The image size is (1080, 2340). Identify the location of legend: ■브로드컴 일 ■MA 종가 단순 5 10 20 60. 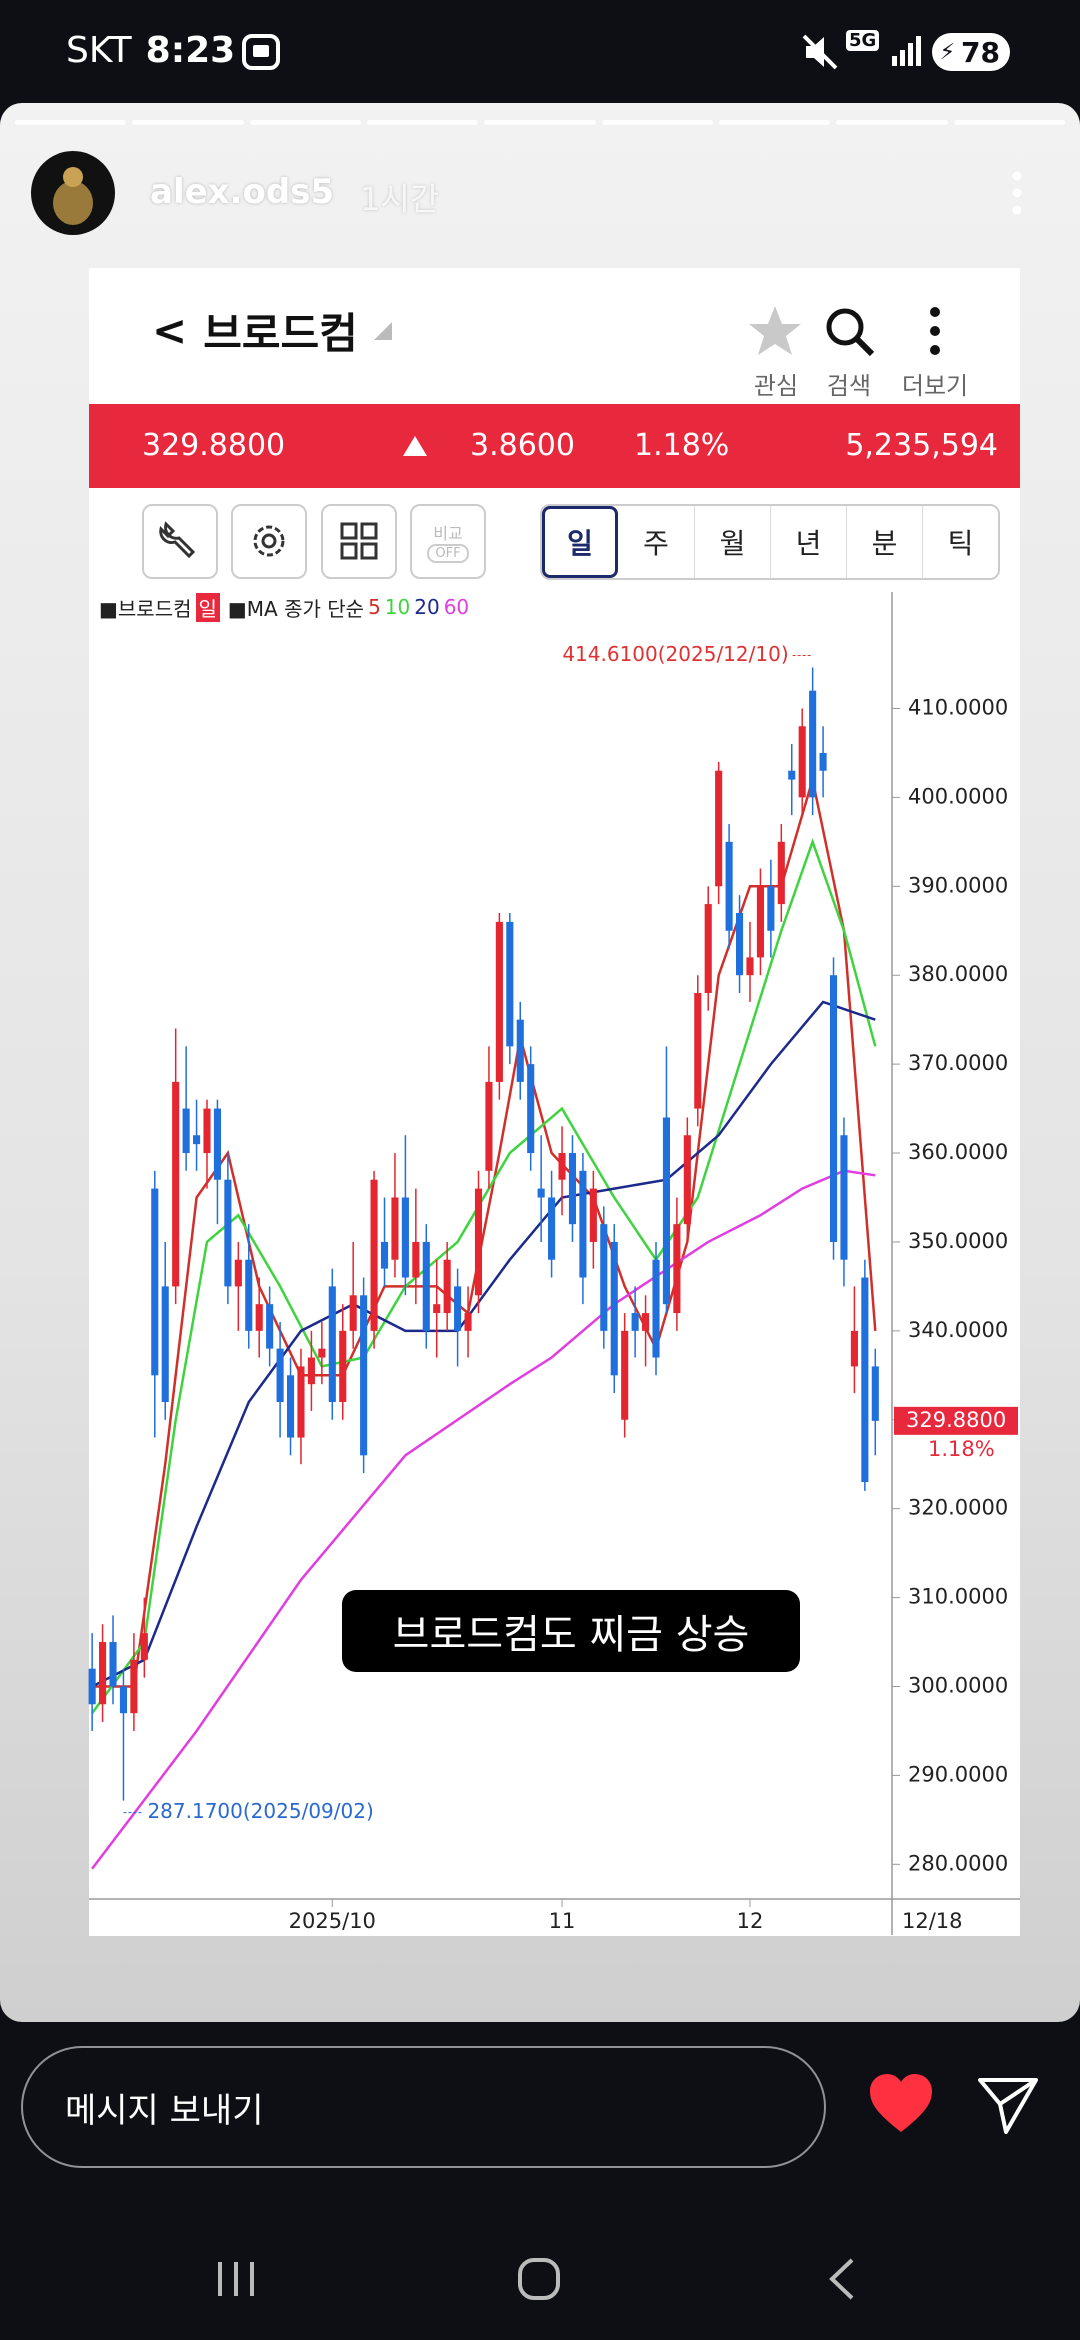
(284, 607).